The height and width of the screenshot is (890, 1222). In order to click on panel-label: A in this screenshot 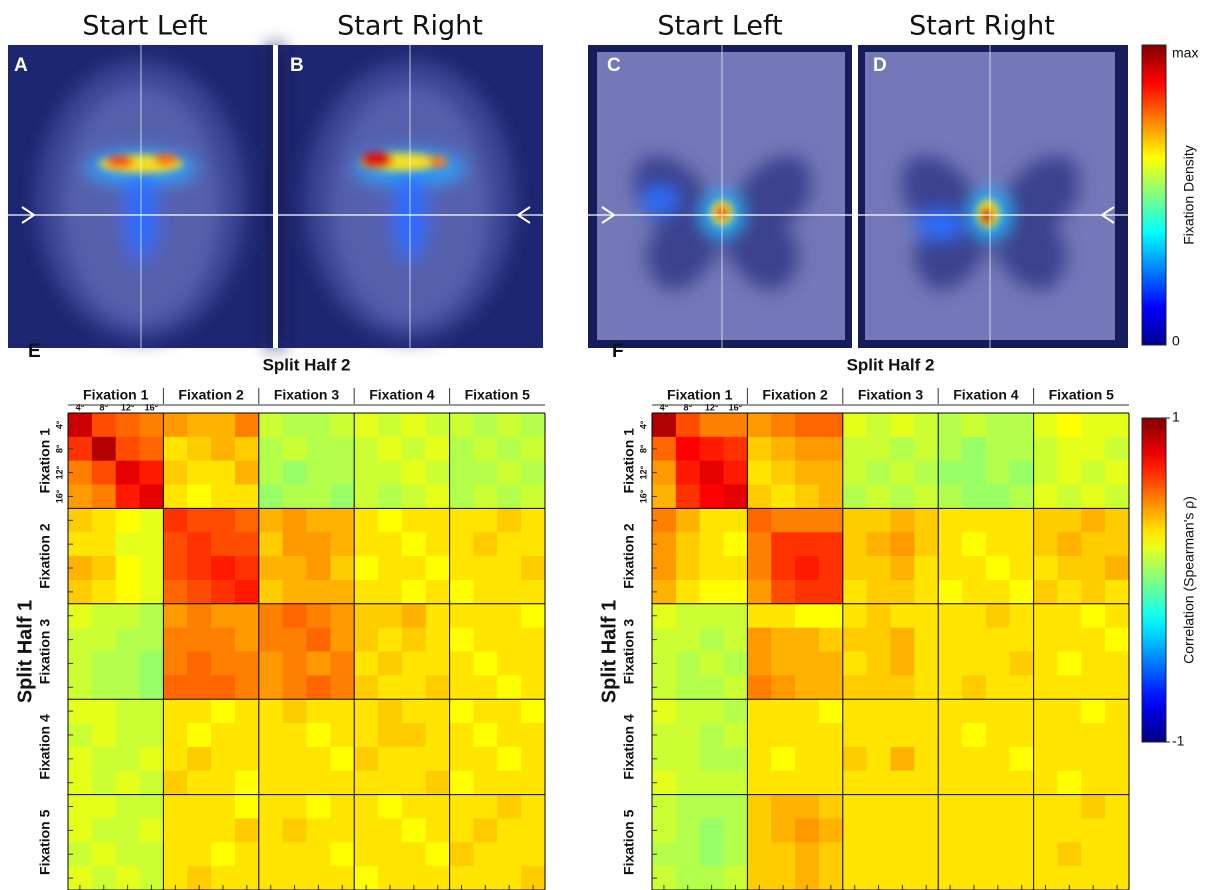, I will do `click(21, 65)`.